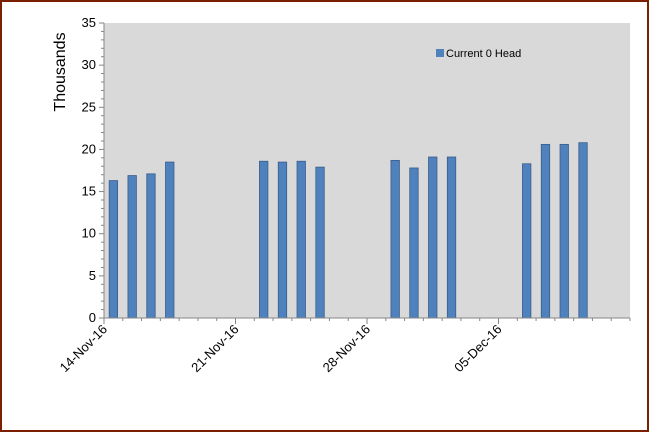 The image size is (649, 432). I want to click on legend-swatch, so click(440, 53).